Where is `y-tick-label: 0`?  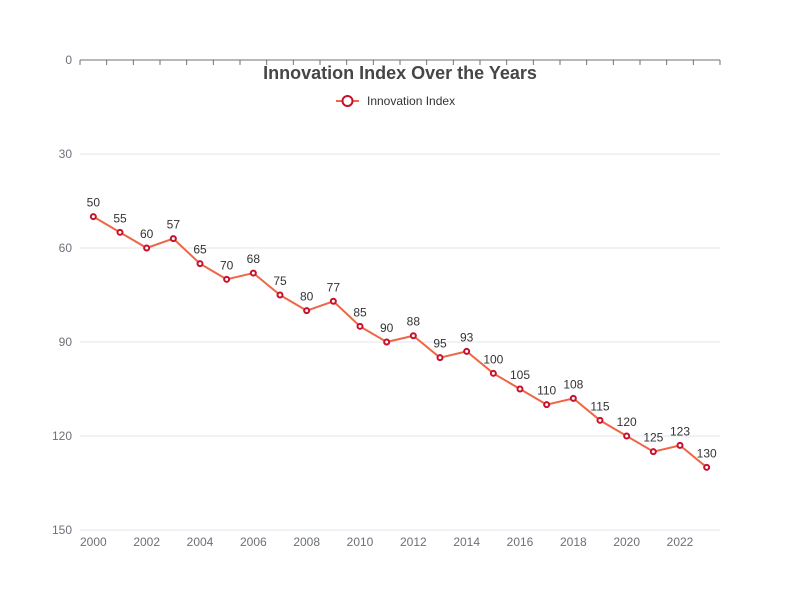 y-tick-label: 0 is located at coordinates (68, 60).